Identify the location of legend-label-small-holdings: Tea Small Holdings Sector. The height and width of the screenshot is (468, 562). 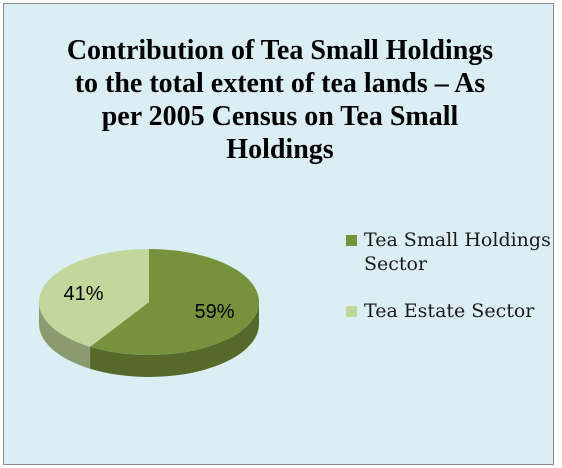
(457, 252).